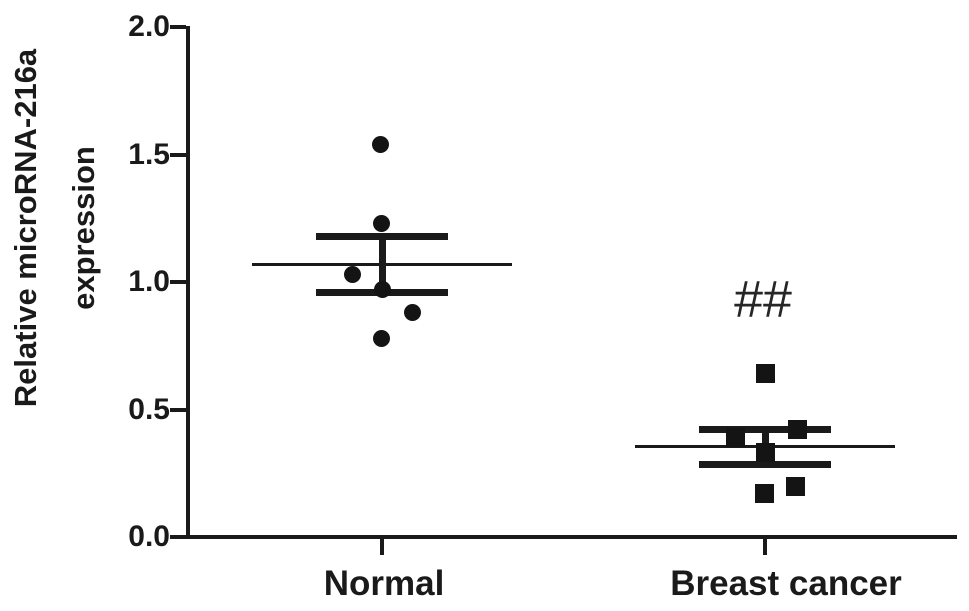  I want to click on y-tick-mark-1.0, so click(178, 282).